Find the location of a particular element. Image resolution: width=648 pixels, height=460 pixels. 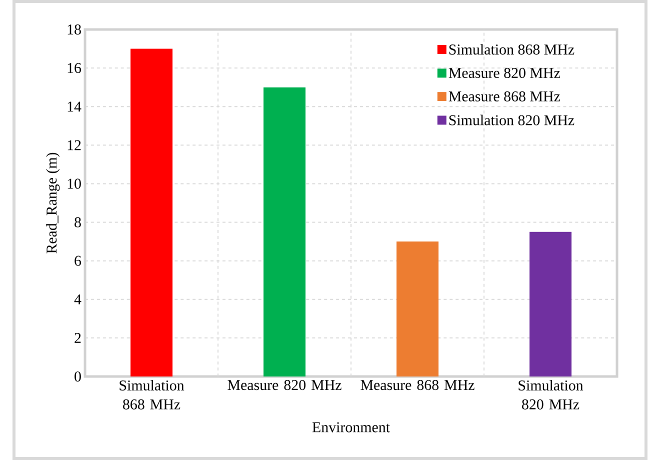

legend-label: Measure 868 MHz is located at coordinates (504, 96).